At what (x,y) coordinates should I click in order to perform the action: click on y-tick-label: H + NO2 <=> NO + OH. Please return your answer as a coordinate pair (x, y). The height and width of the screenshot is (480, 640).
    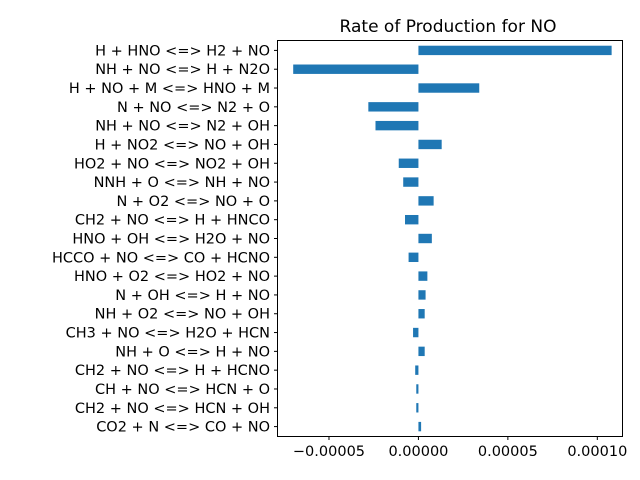
    Looking at the image, I should click on (182, 145).